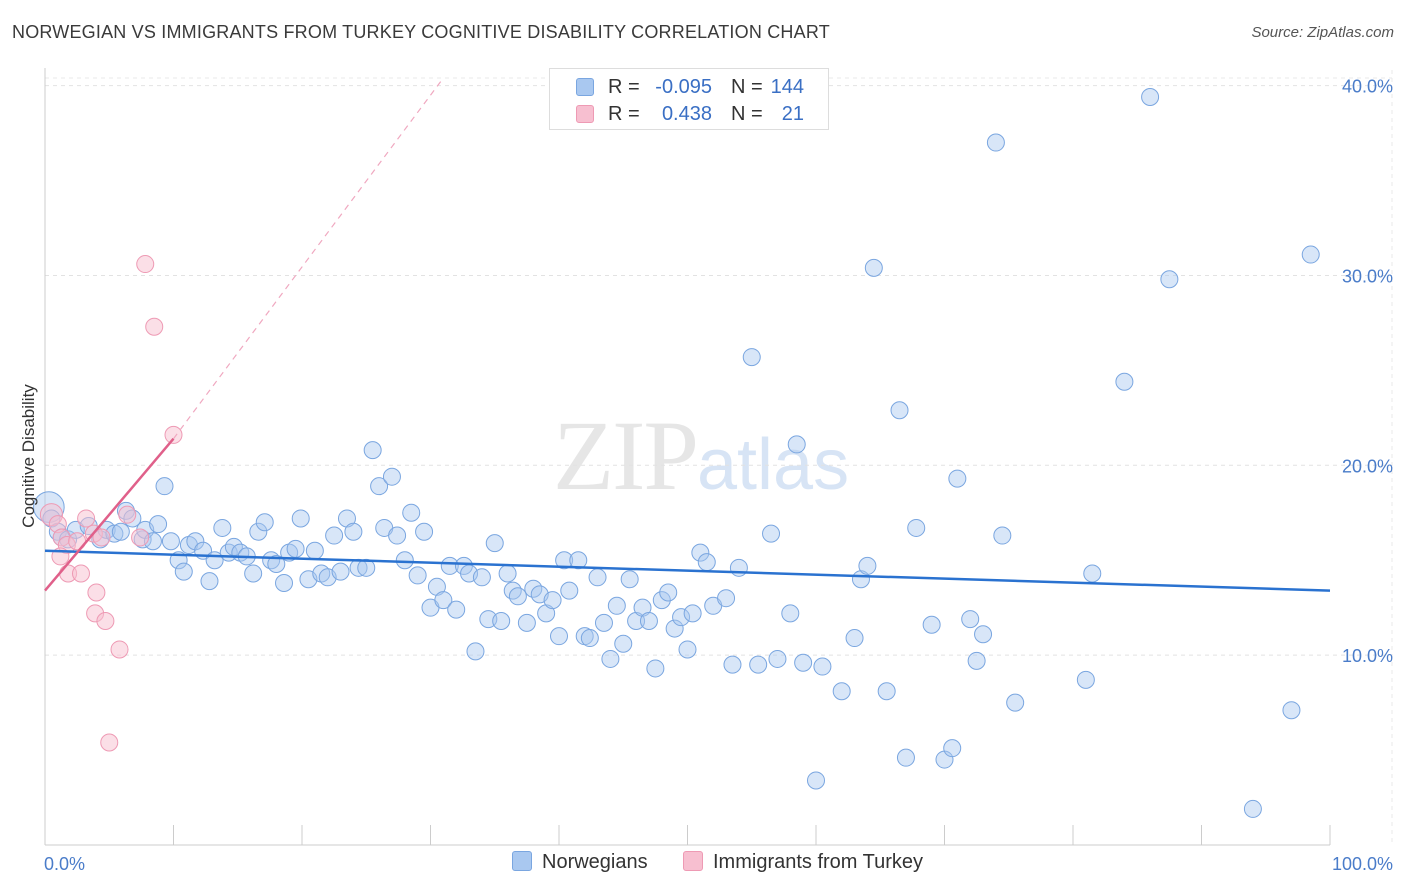 This screenshot has width=1406, height=892. What do you see at coordinates (626, 455) in the screenshot?
I see `watermark-zip: ZIP` at bounding box center [626, 455].